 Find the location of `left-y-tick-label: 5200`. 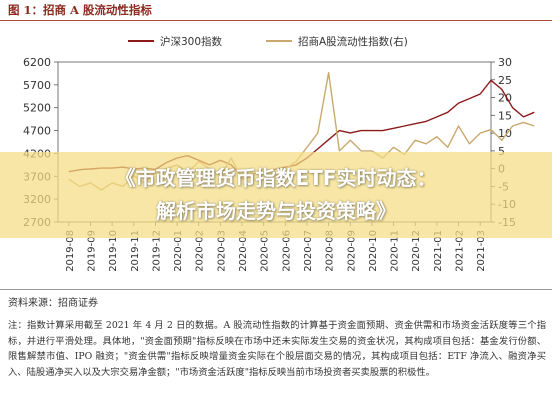

left-y-tick-label: 5200 is located at coordinates (37, 108).